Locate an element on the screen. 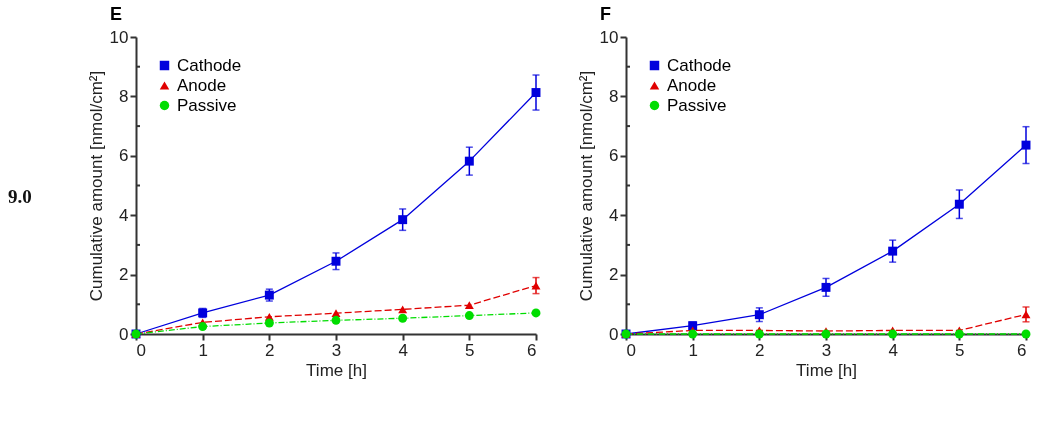 This screenshot has height=421, width=1050. chart-title: E is located at coordinates (116, 14).